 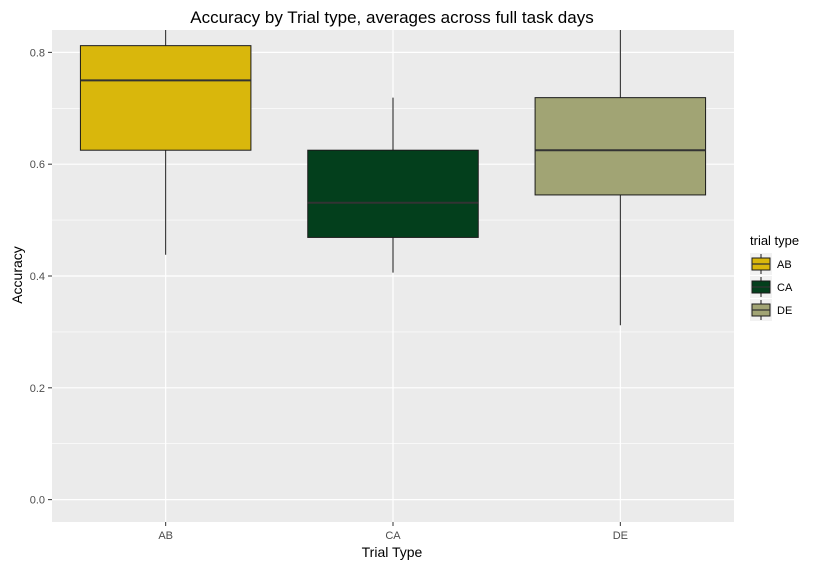 I want to click on box-de, so click(x=620, y=178).